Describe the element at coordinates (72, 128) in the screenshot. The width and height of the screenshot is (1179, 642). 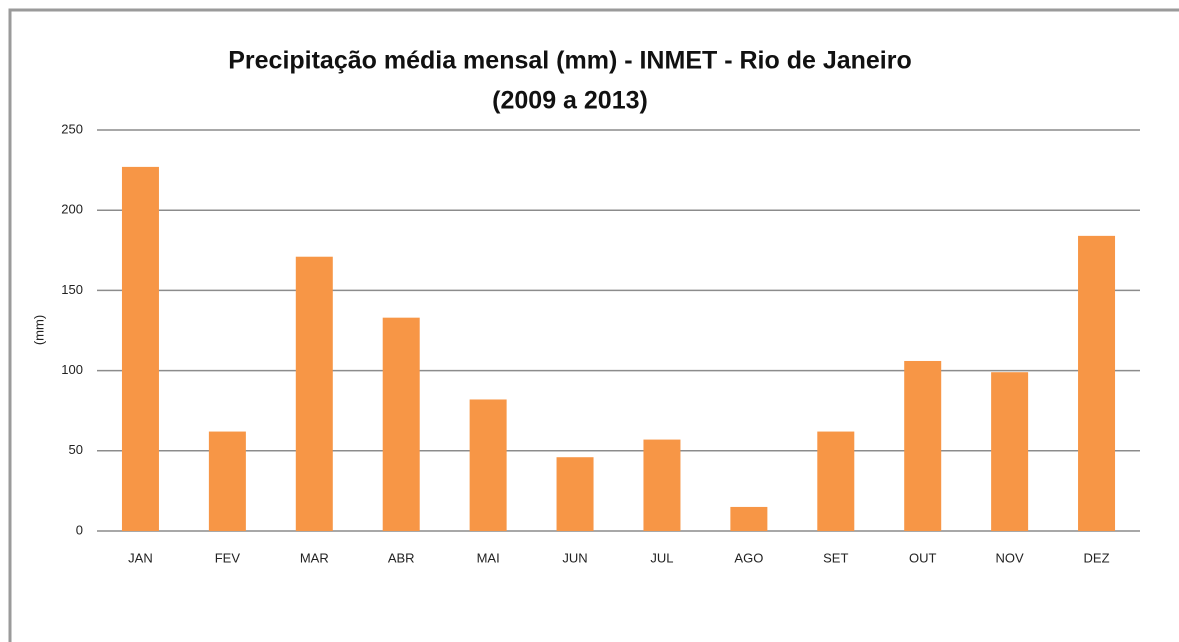
I see `y-tick-label: 250` at that location.